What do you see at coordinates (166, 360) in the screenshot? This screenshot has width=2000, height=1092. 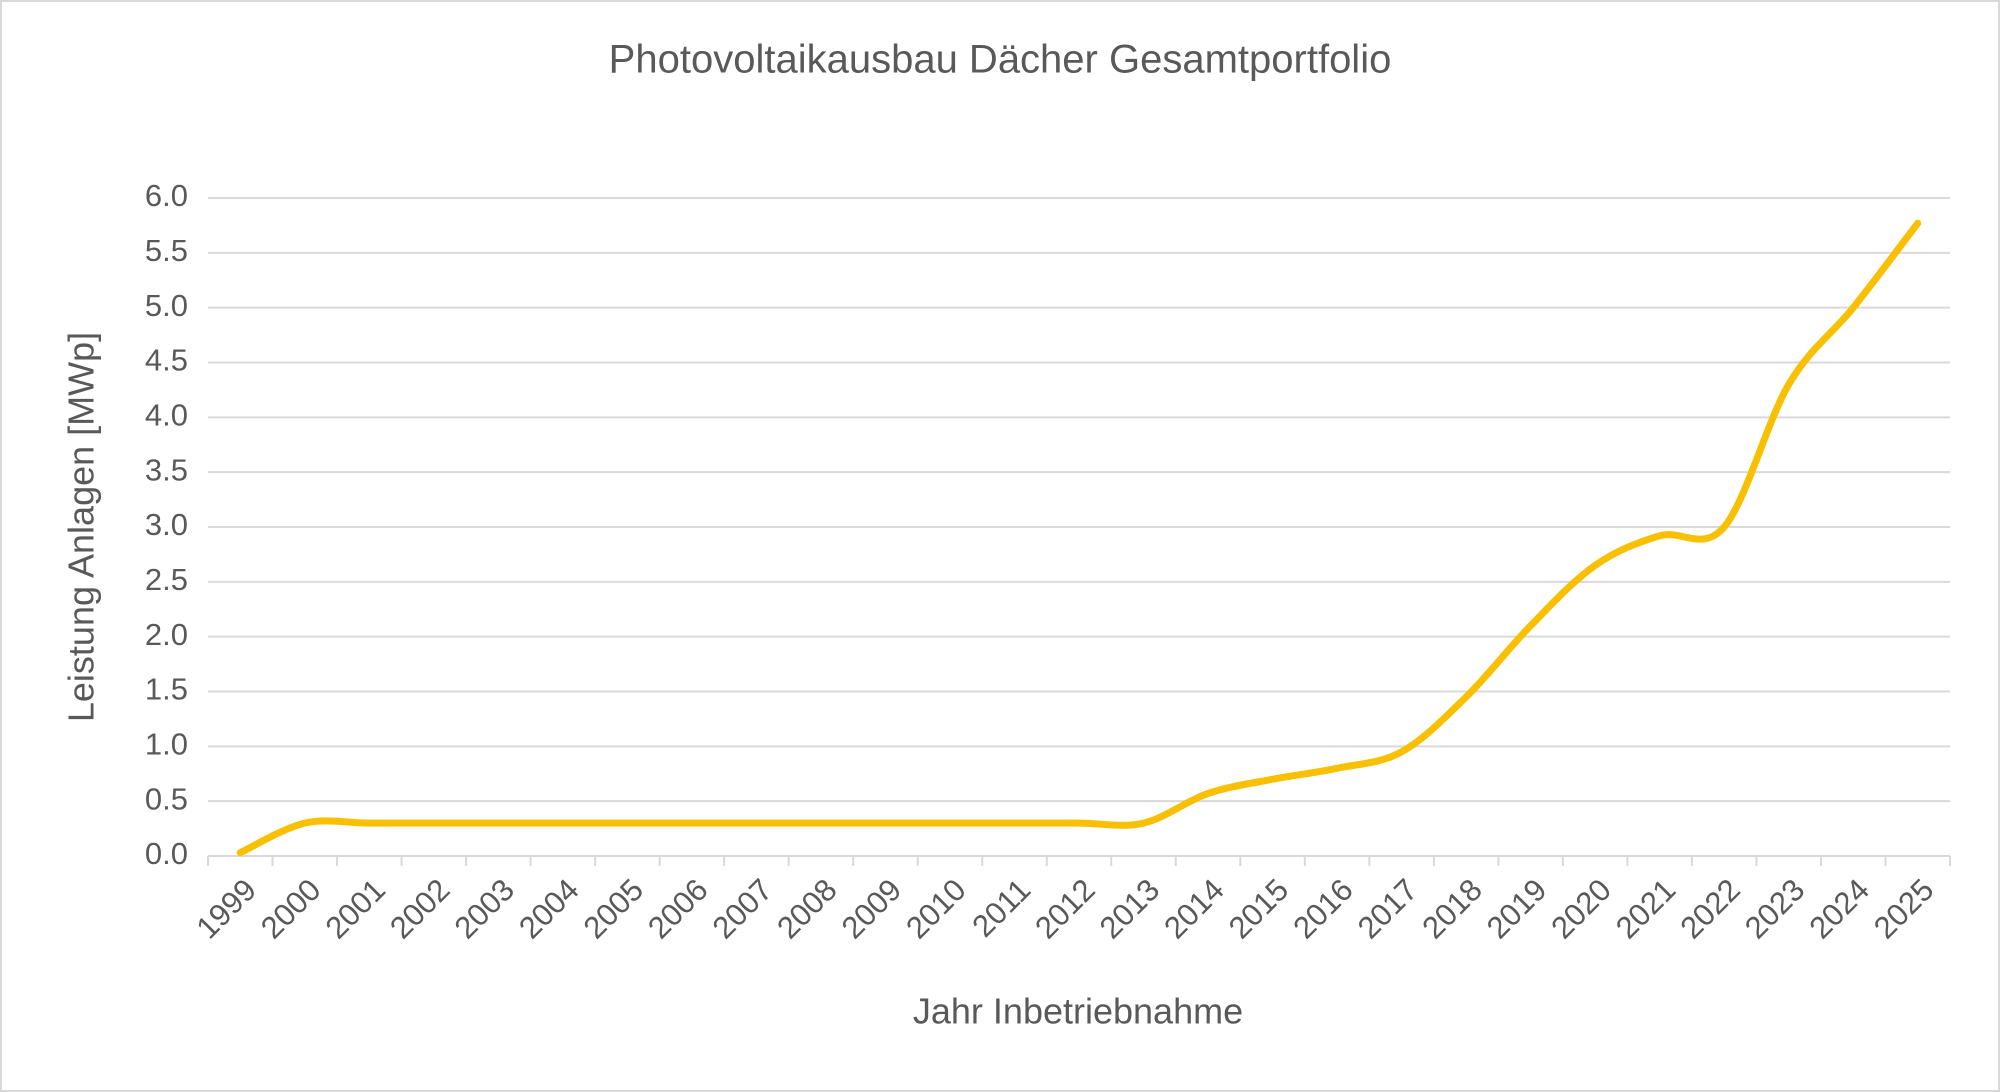 I see `y-tick-label: 4.5` at bounding box center [166, 360].